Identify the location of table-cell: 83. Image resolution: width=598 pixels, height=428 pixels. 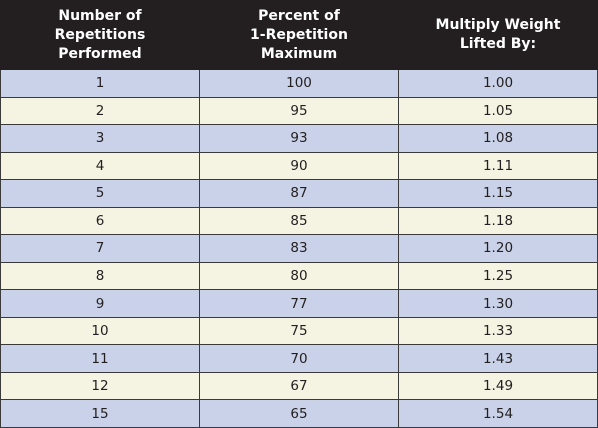
(299, 248).